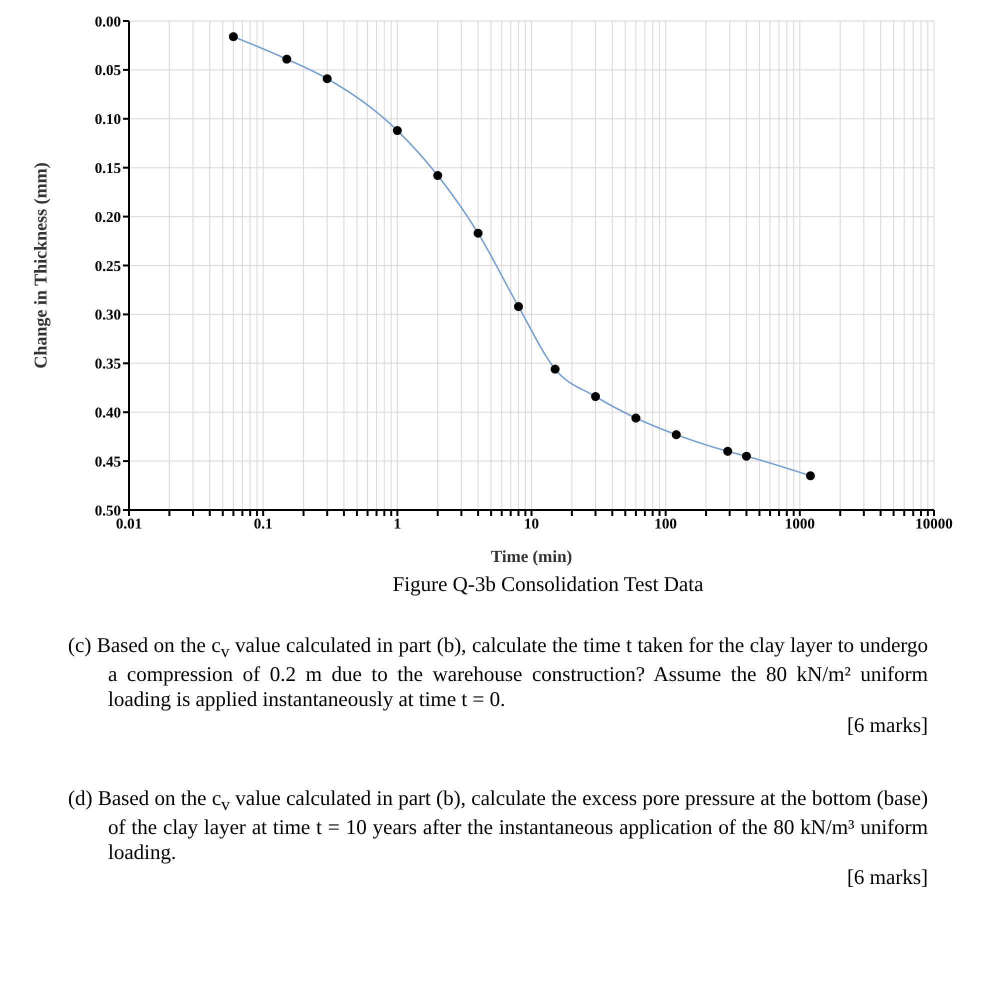 The image size is (992, 988). Describe the element at coordinates (107, 511) in the screenshot. I see `y-tick-label: 0.50` at that location.